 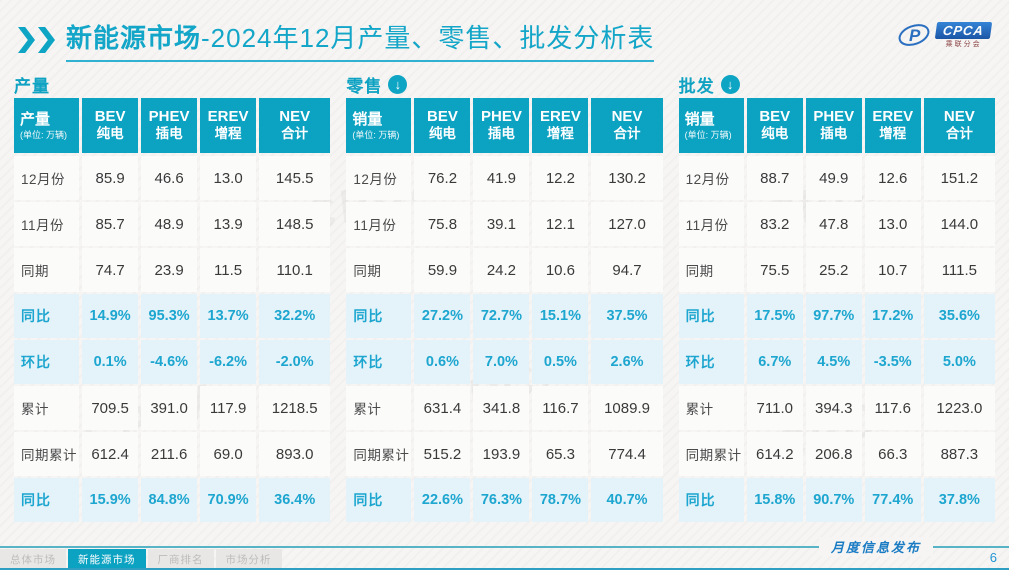 I want to click on title-rest: -2024年12月产量、零售、批发分析表, so click(x=428, y=38).